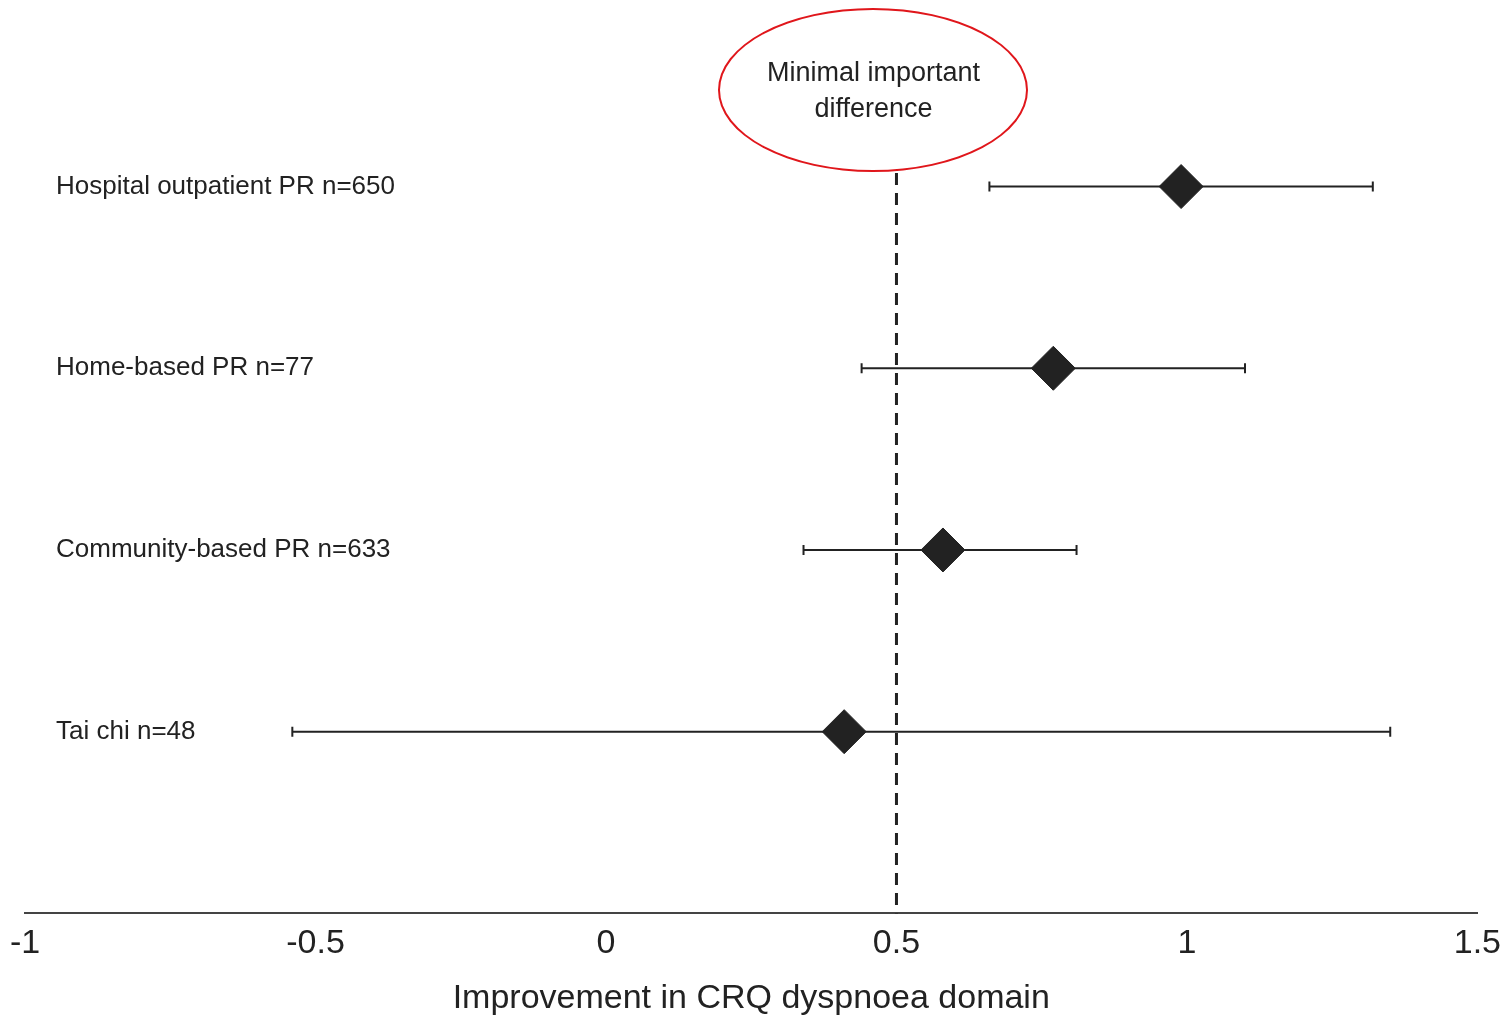 This screenshot has width=1511, height=1023. What do you see at coordinates (315, 941) in the screenshot?
I see `x-tick-label: -0.5` at bounding box center [315, 941].